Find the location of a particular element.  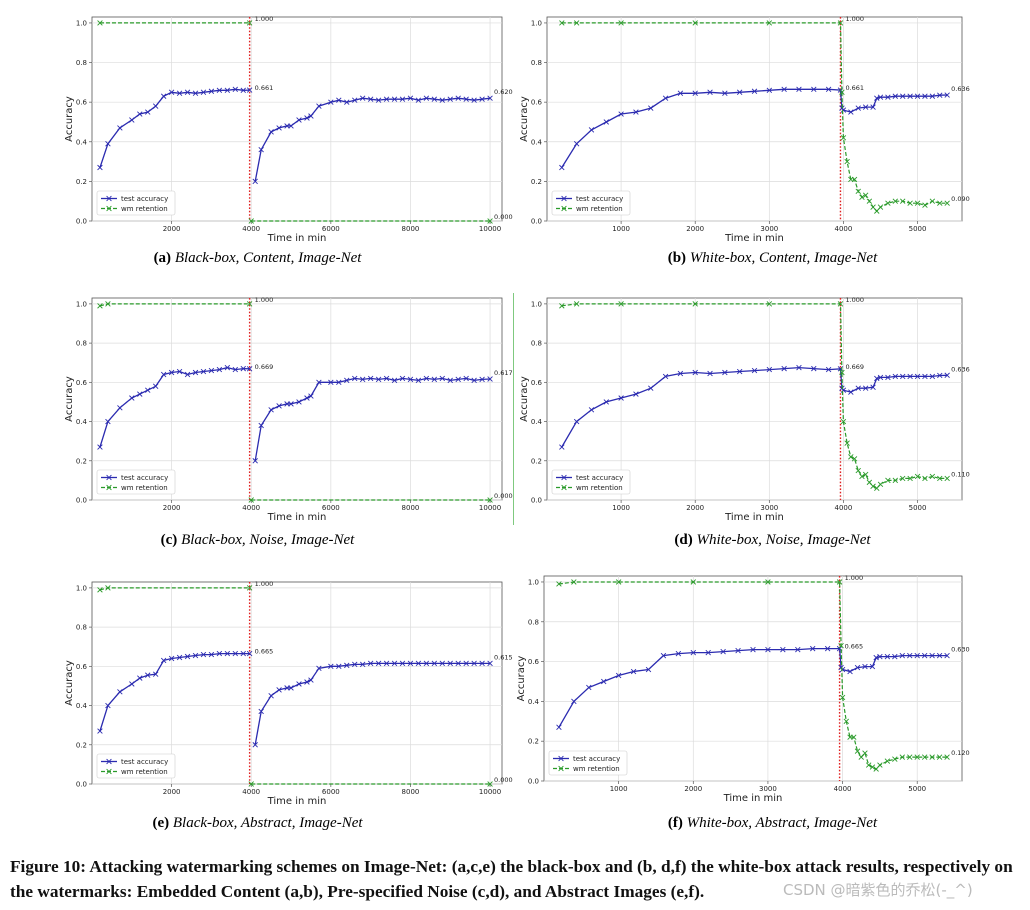

x-axis-label: Time in min is located at coordinates (753, 798).